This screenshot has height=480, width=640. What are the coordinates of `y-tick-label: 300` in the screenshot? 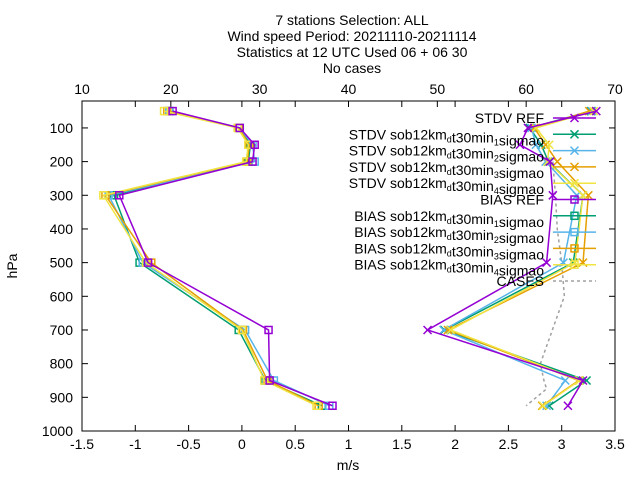 It's located at (62, 195).